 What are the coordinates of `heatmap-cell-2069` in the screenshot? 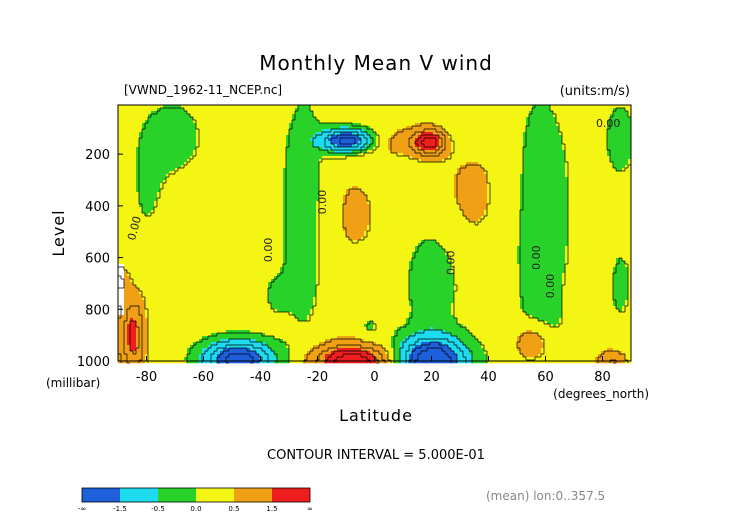 It's located at (171, 143).